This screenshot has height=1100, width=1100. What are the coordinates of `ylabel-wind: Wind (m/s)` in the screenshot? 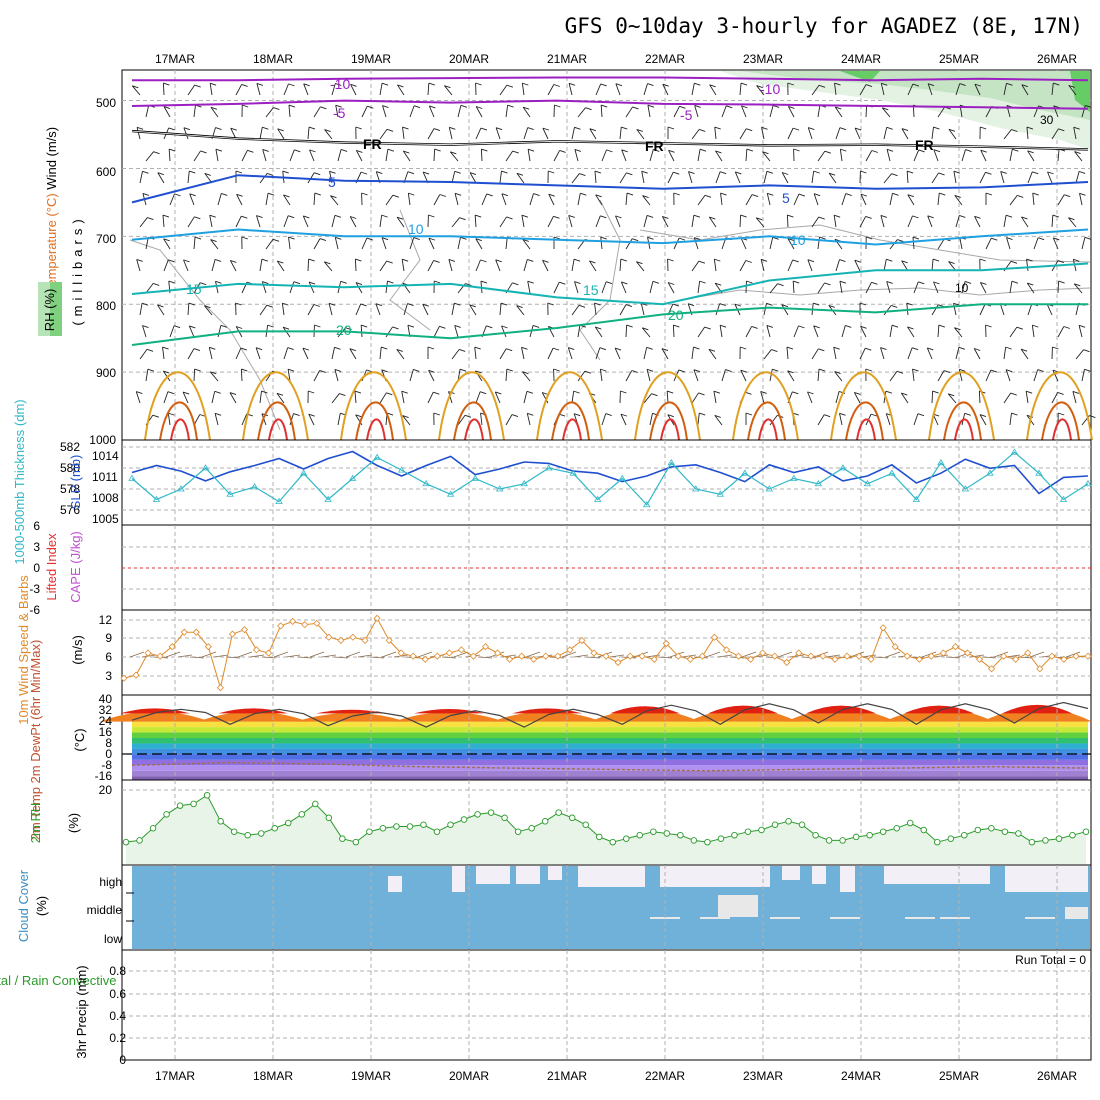 It's located at (51, 158).